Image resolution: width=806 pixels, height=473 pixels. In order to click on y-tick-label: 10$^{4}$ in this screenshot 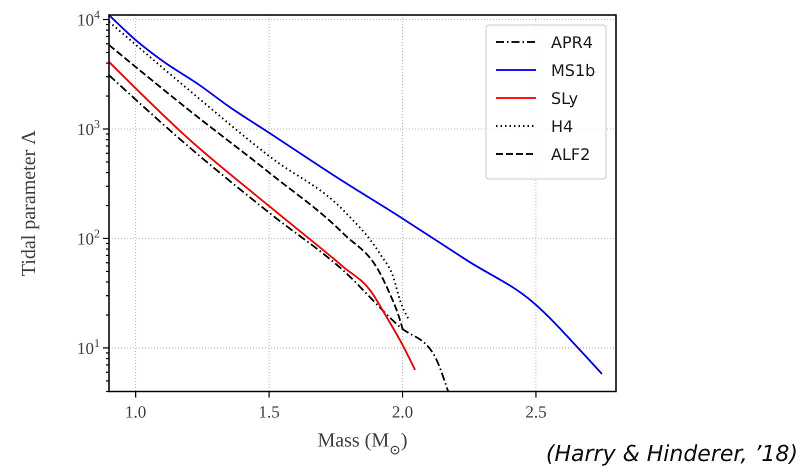, I will do `click(88, 19)`.